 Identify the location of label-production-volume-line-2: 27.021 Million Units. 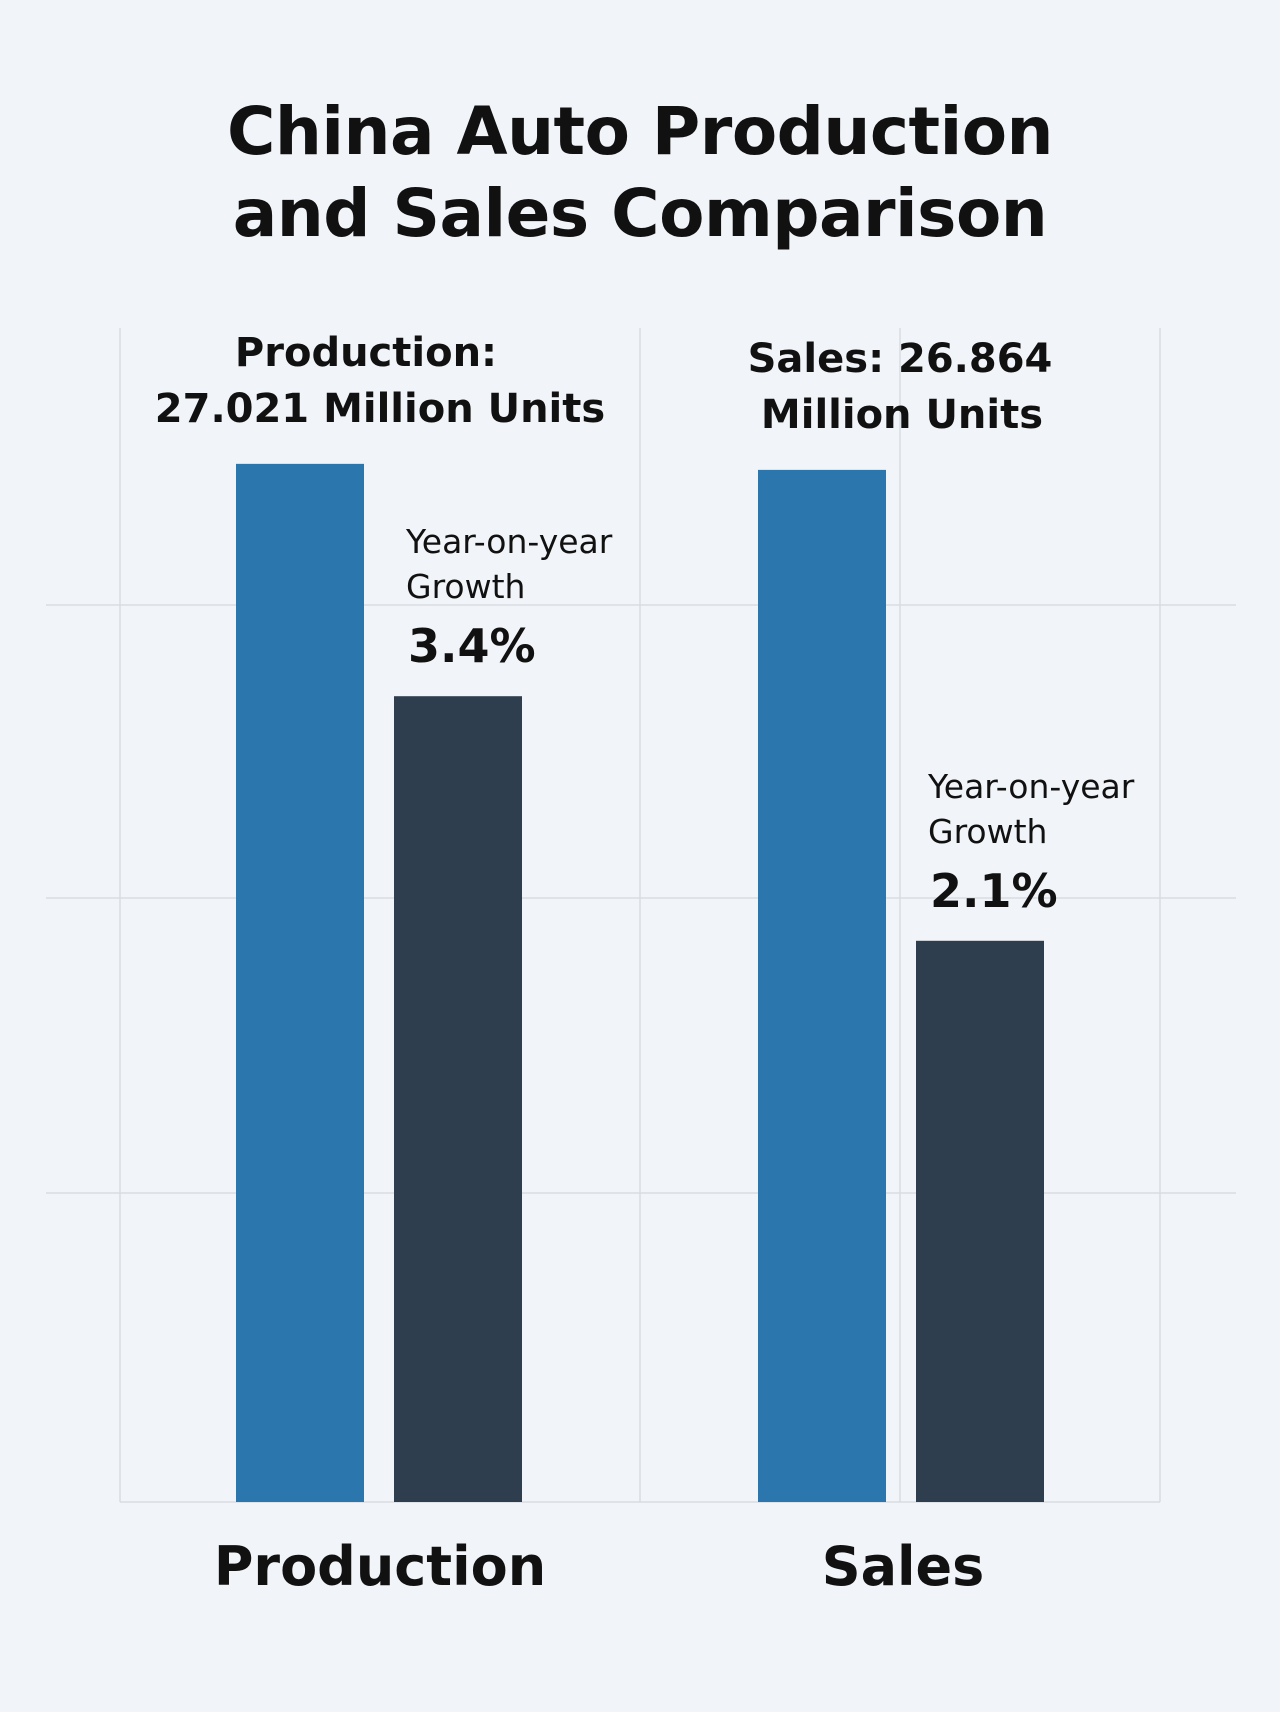
(380, 409).